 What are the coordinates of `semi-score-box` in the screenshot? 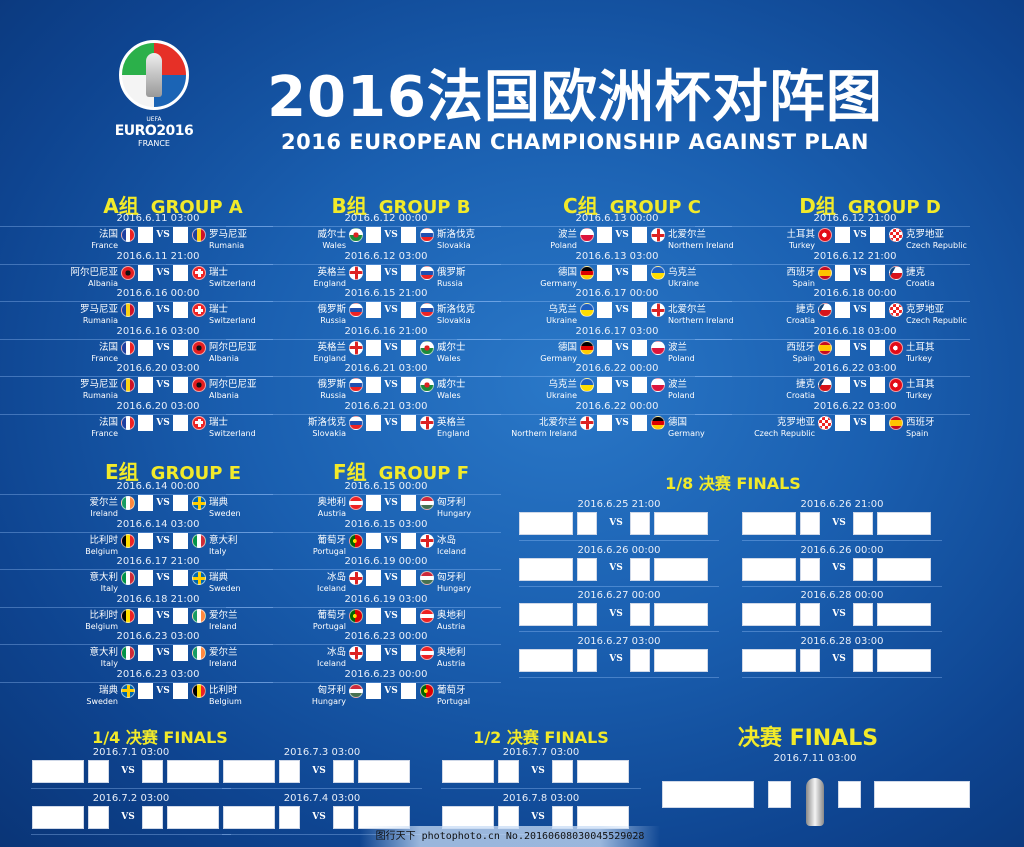 It's located at (562, 771).